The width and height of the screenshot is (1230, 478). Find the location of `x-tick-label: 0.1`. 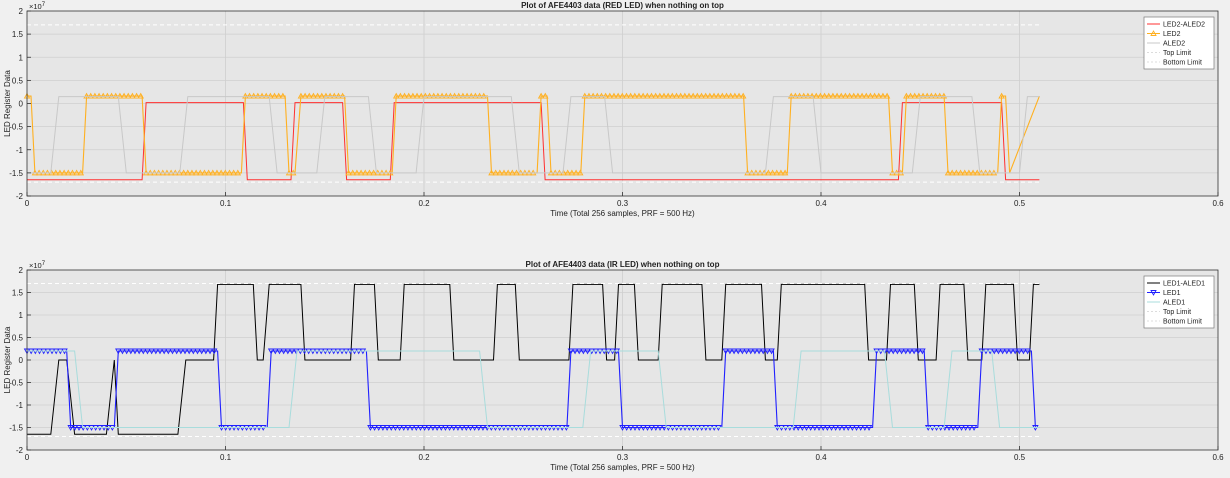

x-tick-label: 0.1 is located at coordinates (226, 203).